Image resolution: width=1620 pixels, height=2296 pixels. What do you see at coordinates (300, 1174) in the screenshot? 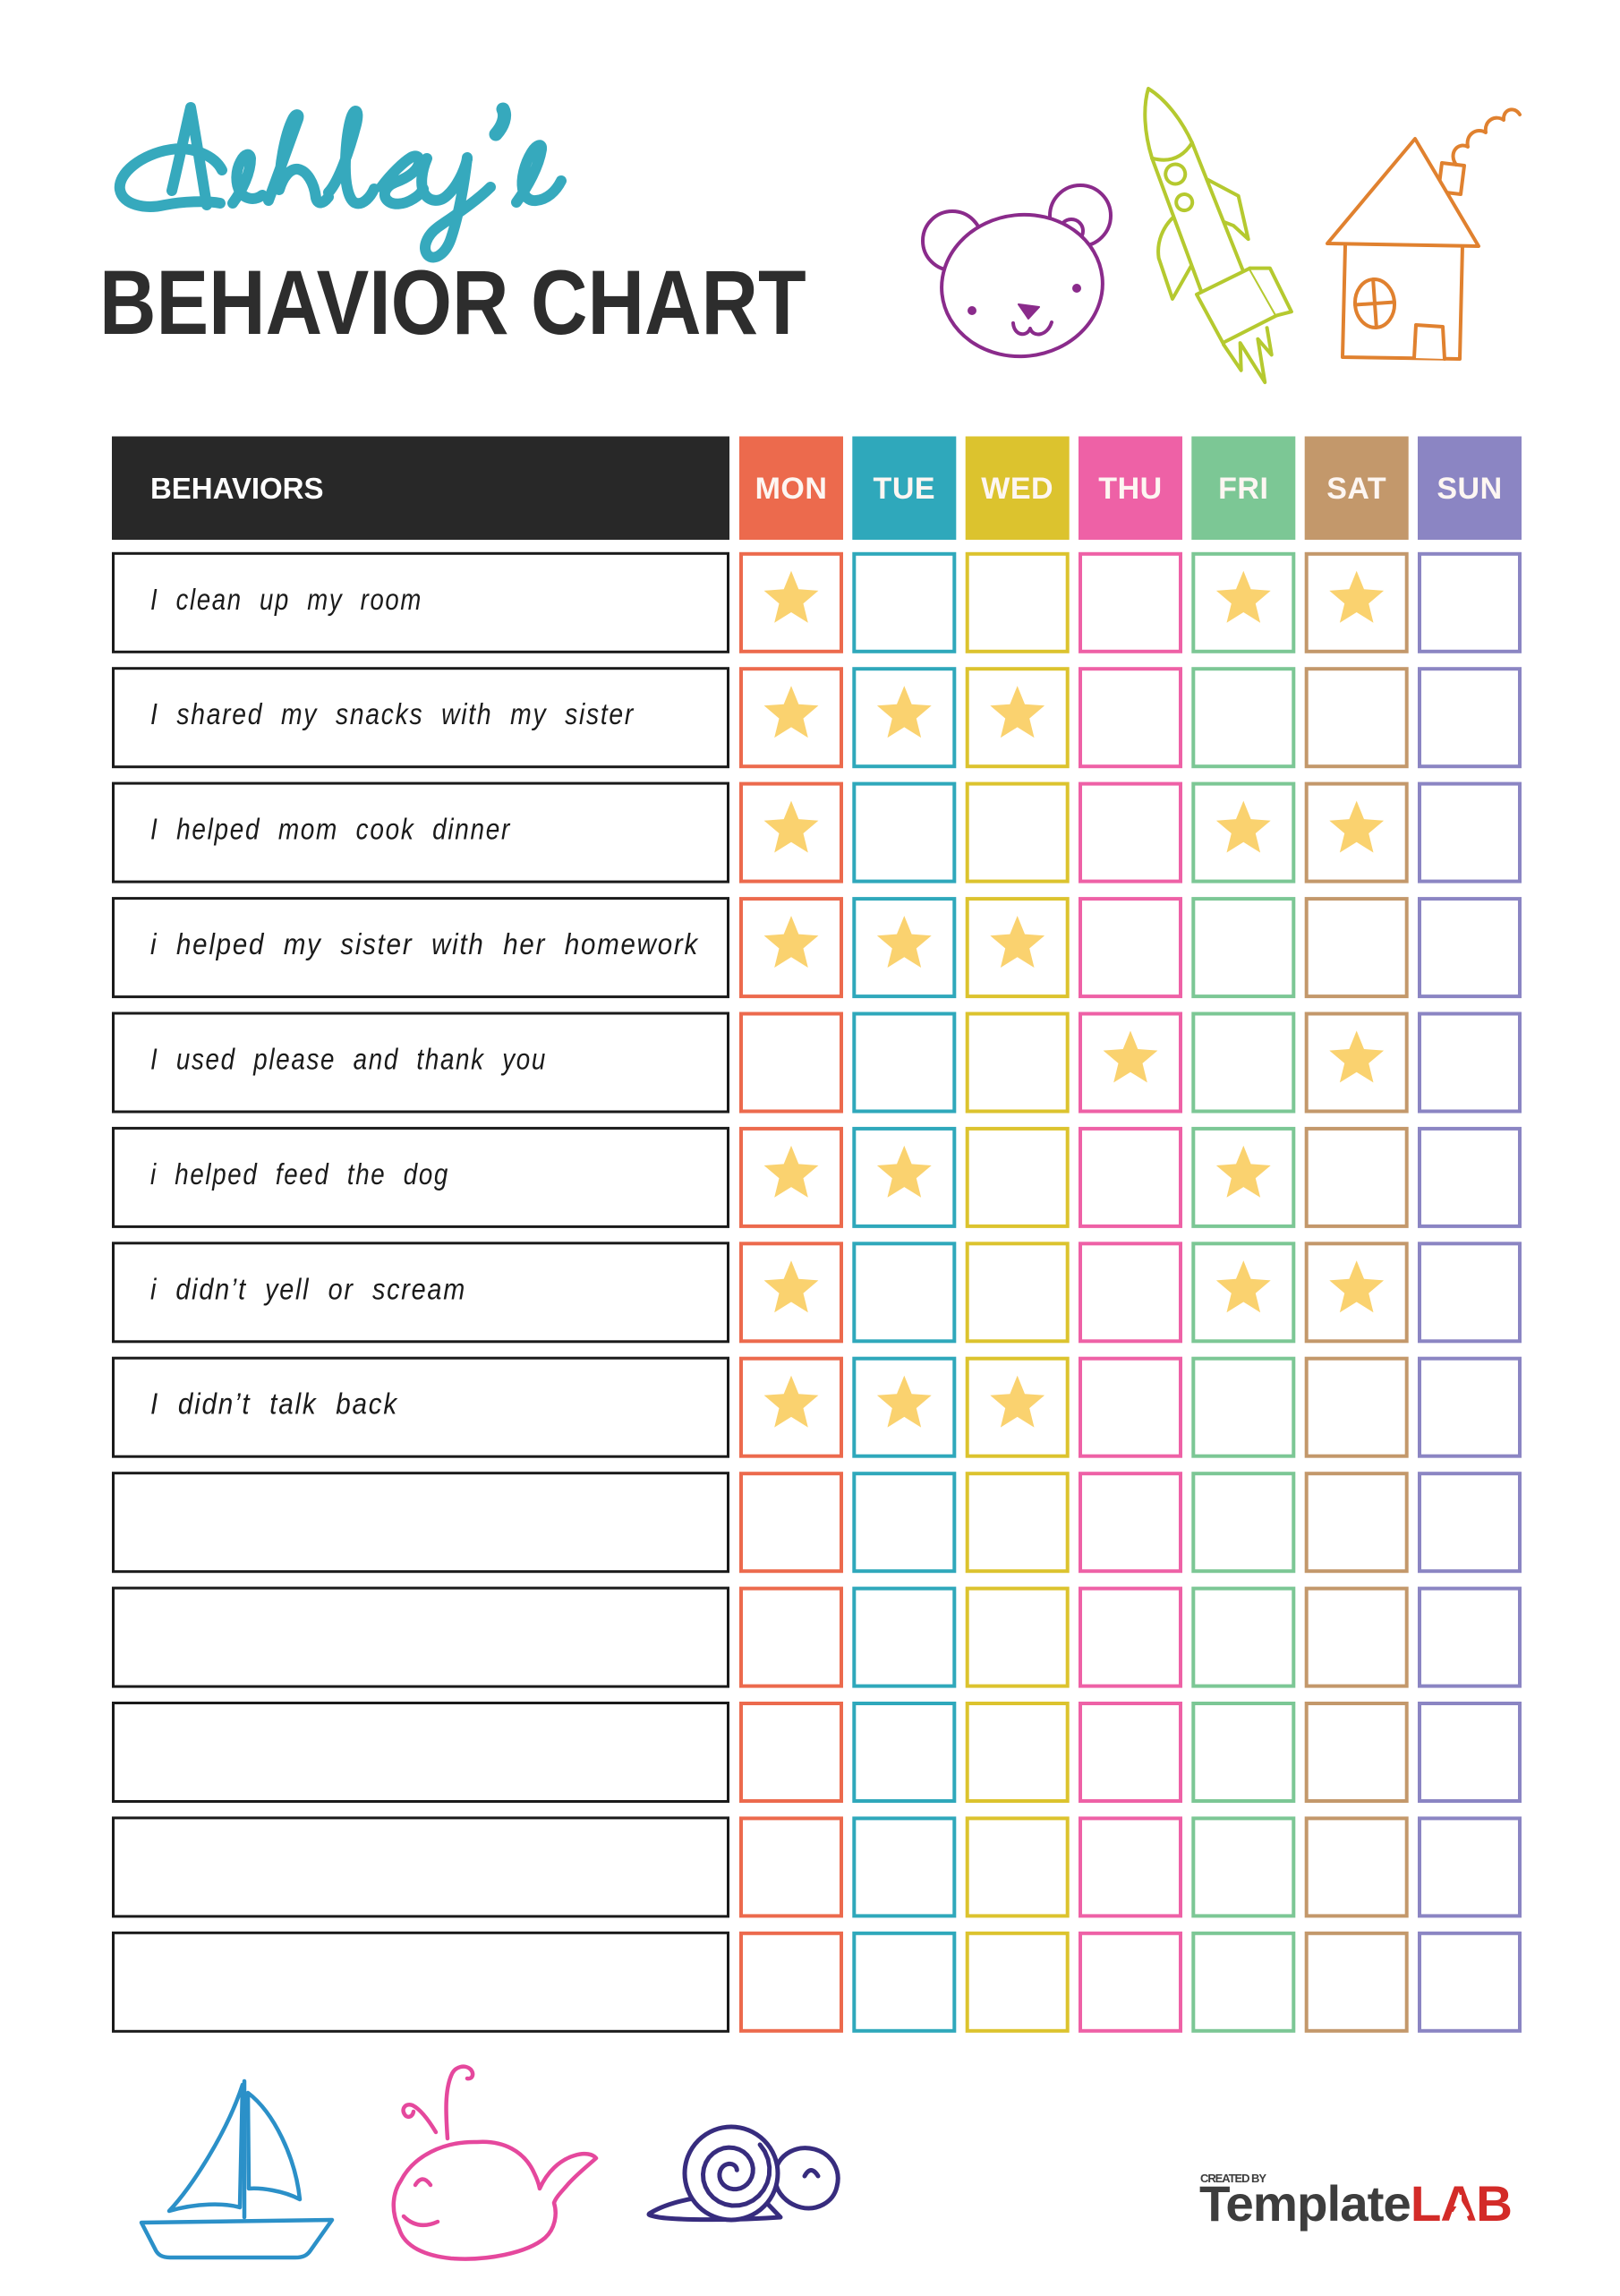
I see `svg-text: i helped feed the dog` at bounding box center [300, 1174].